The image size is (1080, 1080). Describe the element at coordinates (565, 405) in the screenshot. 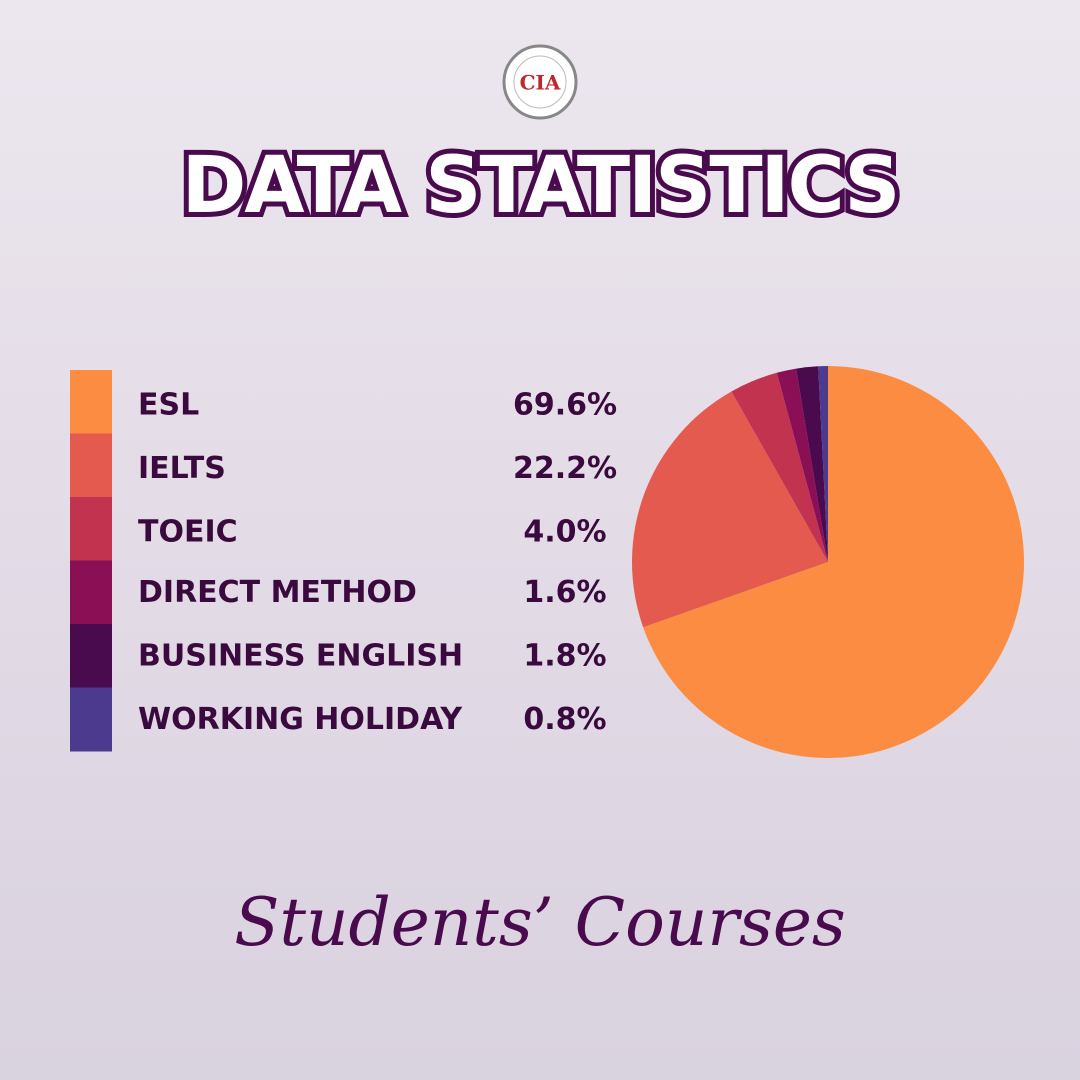

I see `value-label: 69.6%` at that location.